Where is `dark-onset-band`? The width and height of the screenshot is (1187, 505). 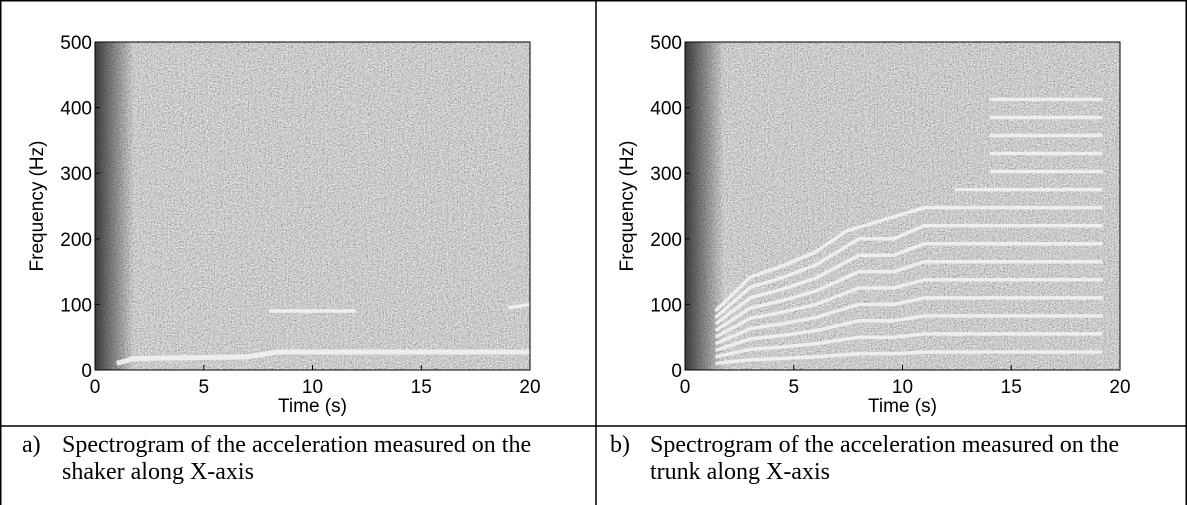 dark-onset-band is located at coordinates (115, 206).